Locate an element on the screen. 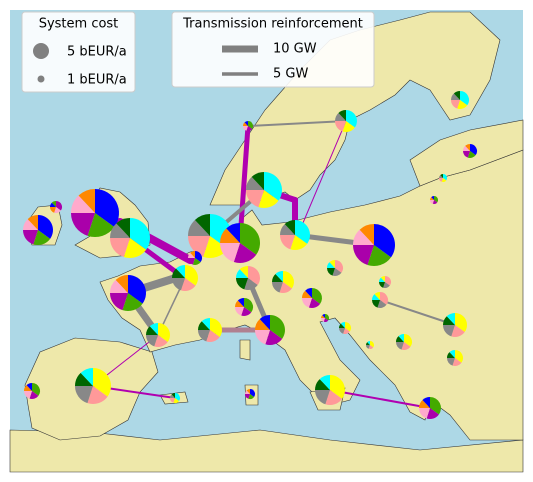 The image size is (533, 482). legend-label: 5 GW is located at coordinates (290, 74).